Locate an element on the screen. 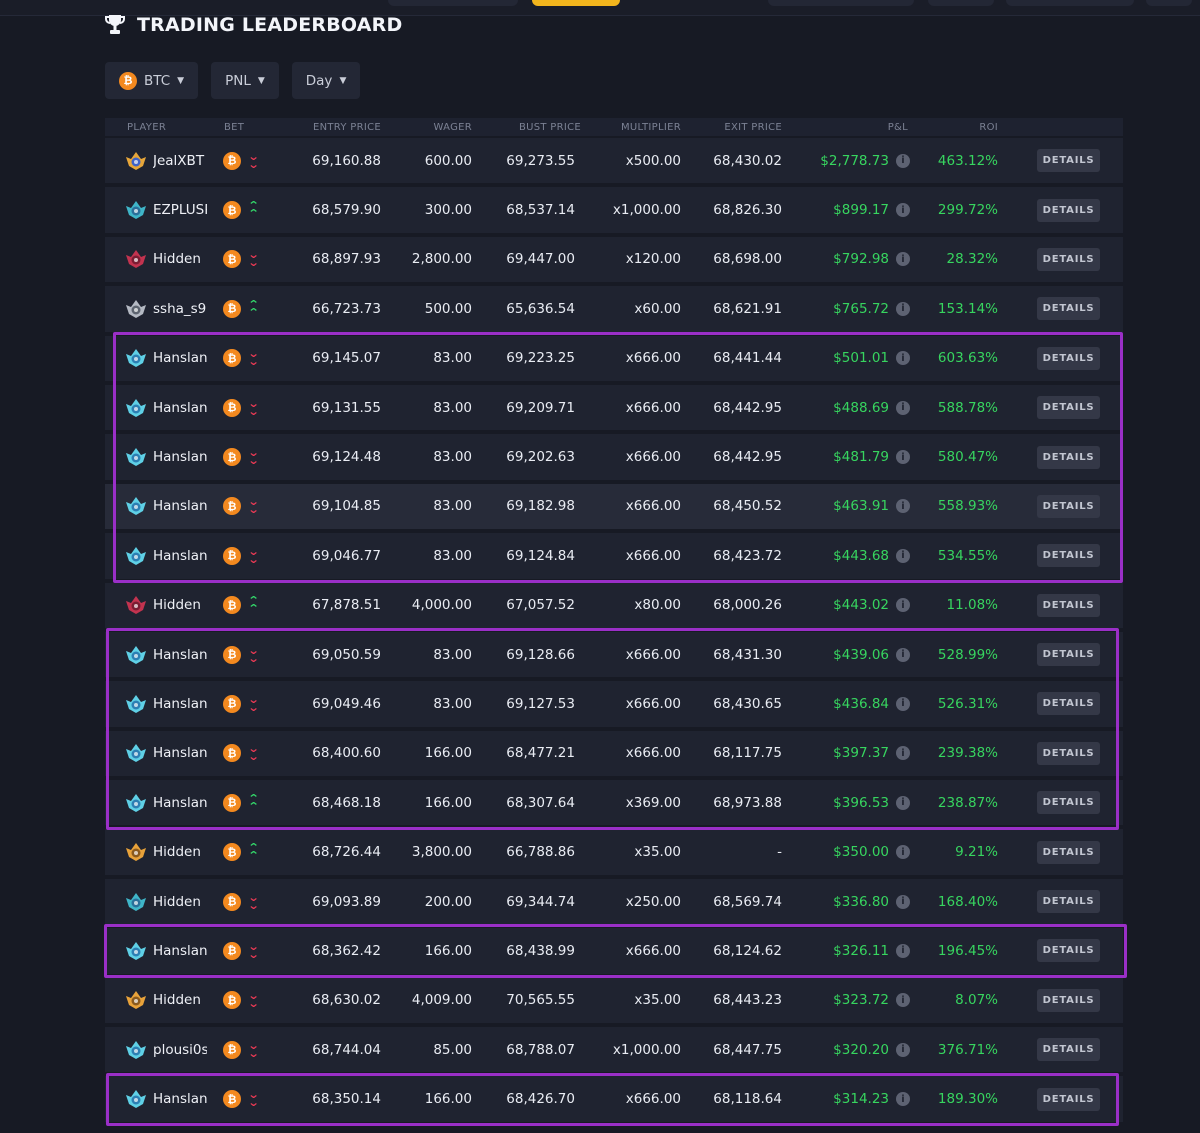  player-cell: JealXBT is located at coordinates (168, 161).